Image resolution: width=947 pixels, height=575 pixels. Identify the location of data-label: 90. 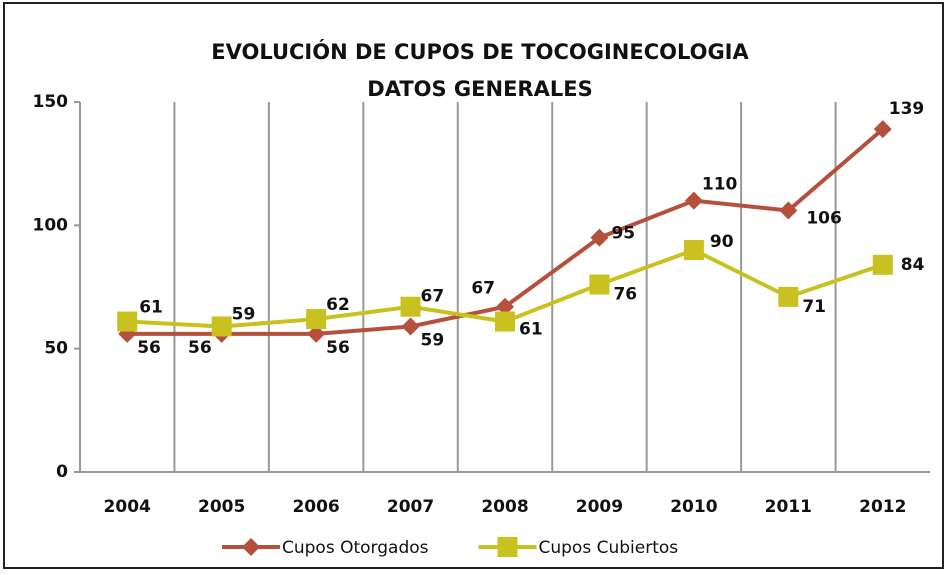
(722, 242).